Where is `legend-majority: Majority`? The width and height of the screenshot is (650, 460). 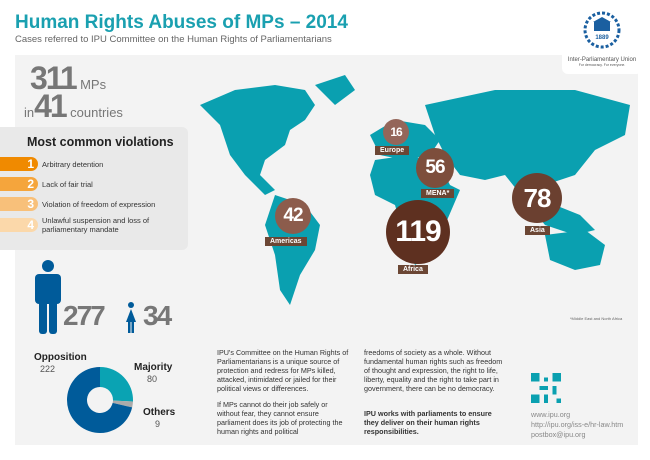
legend-majority: Majority is located at coordinates (153, 367).